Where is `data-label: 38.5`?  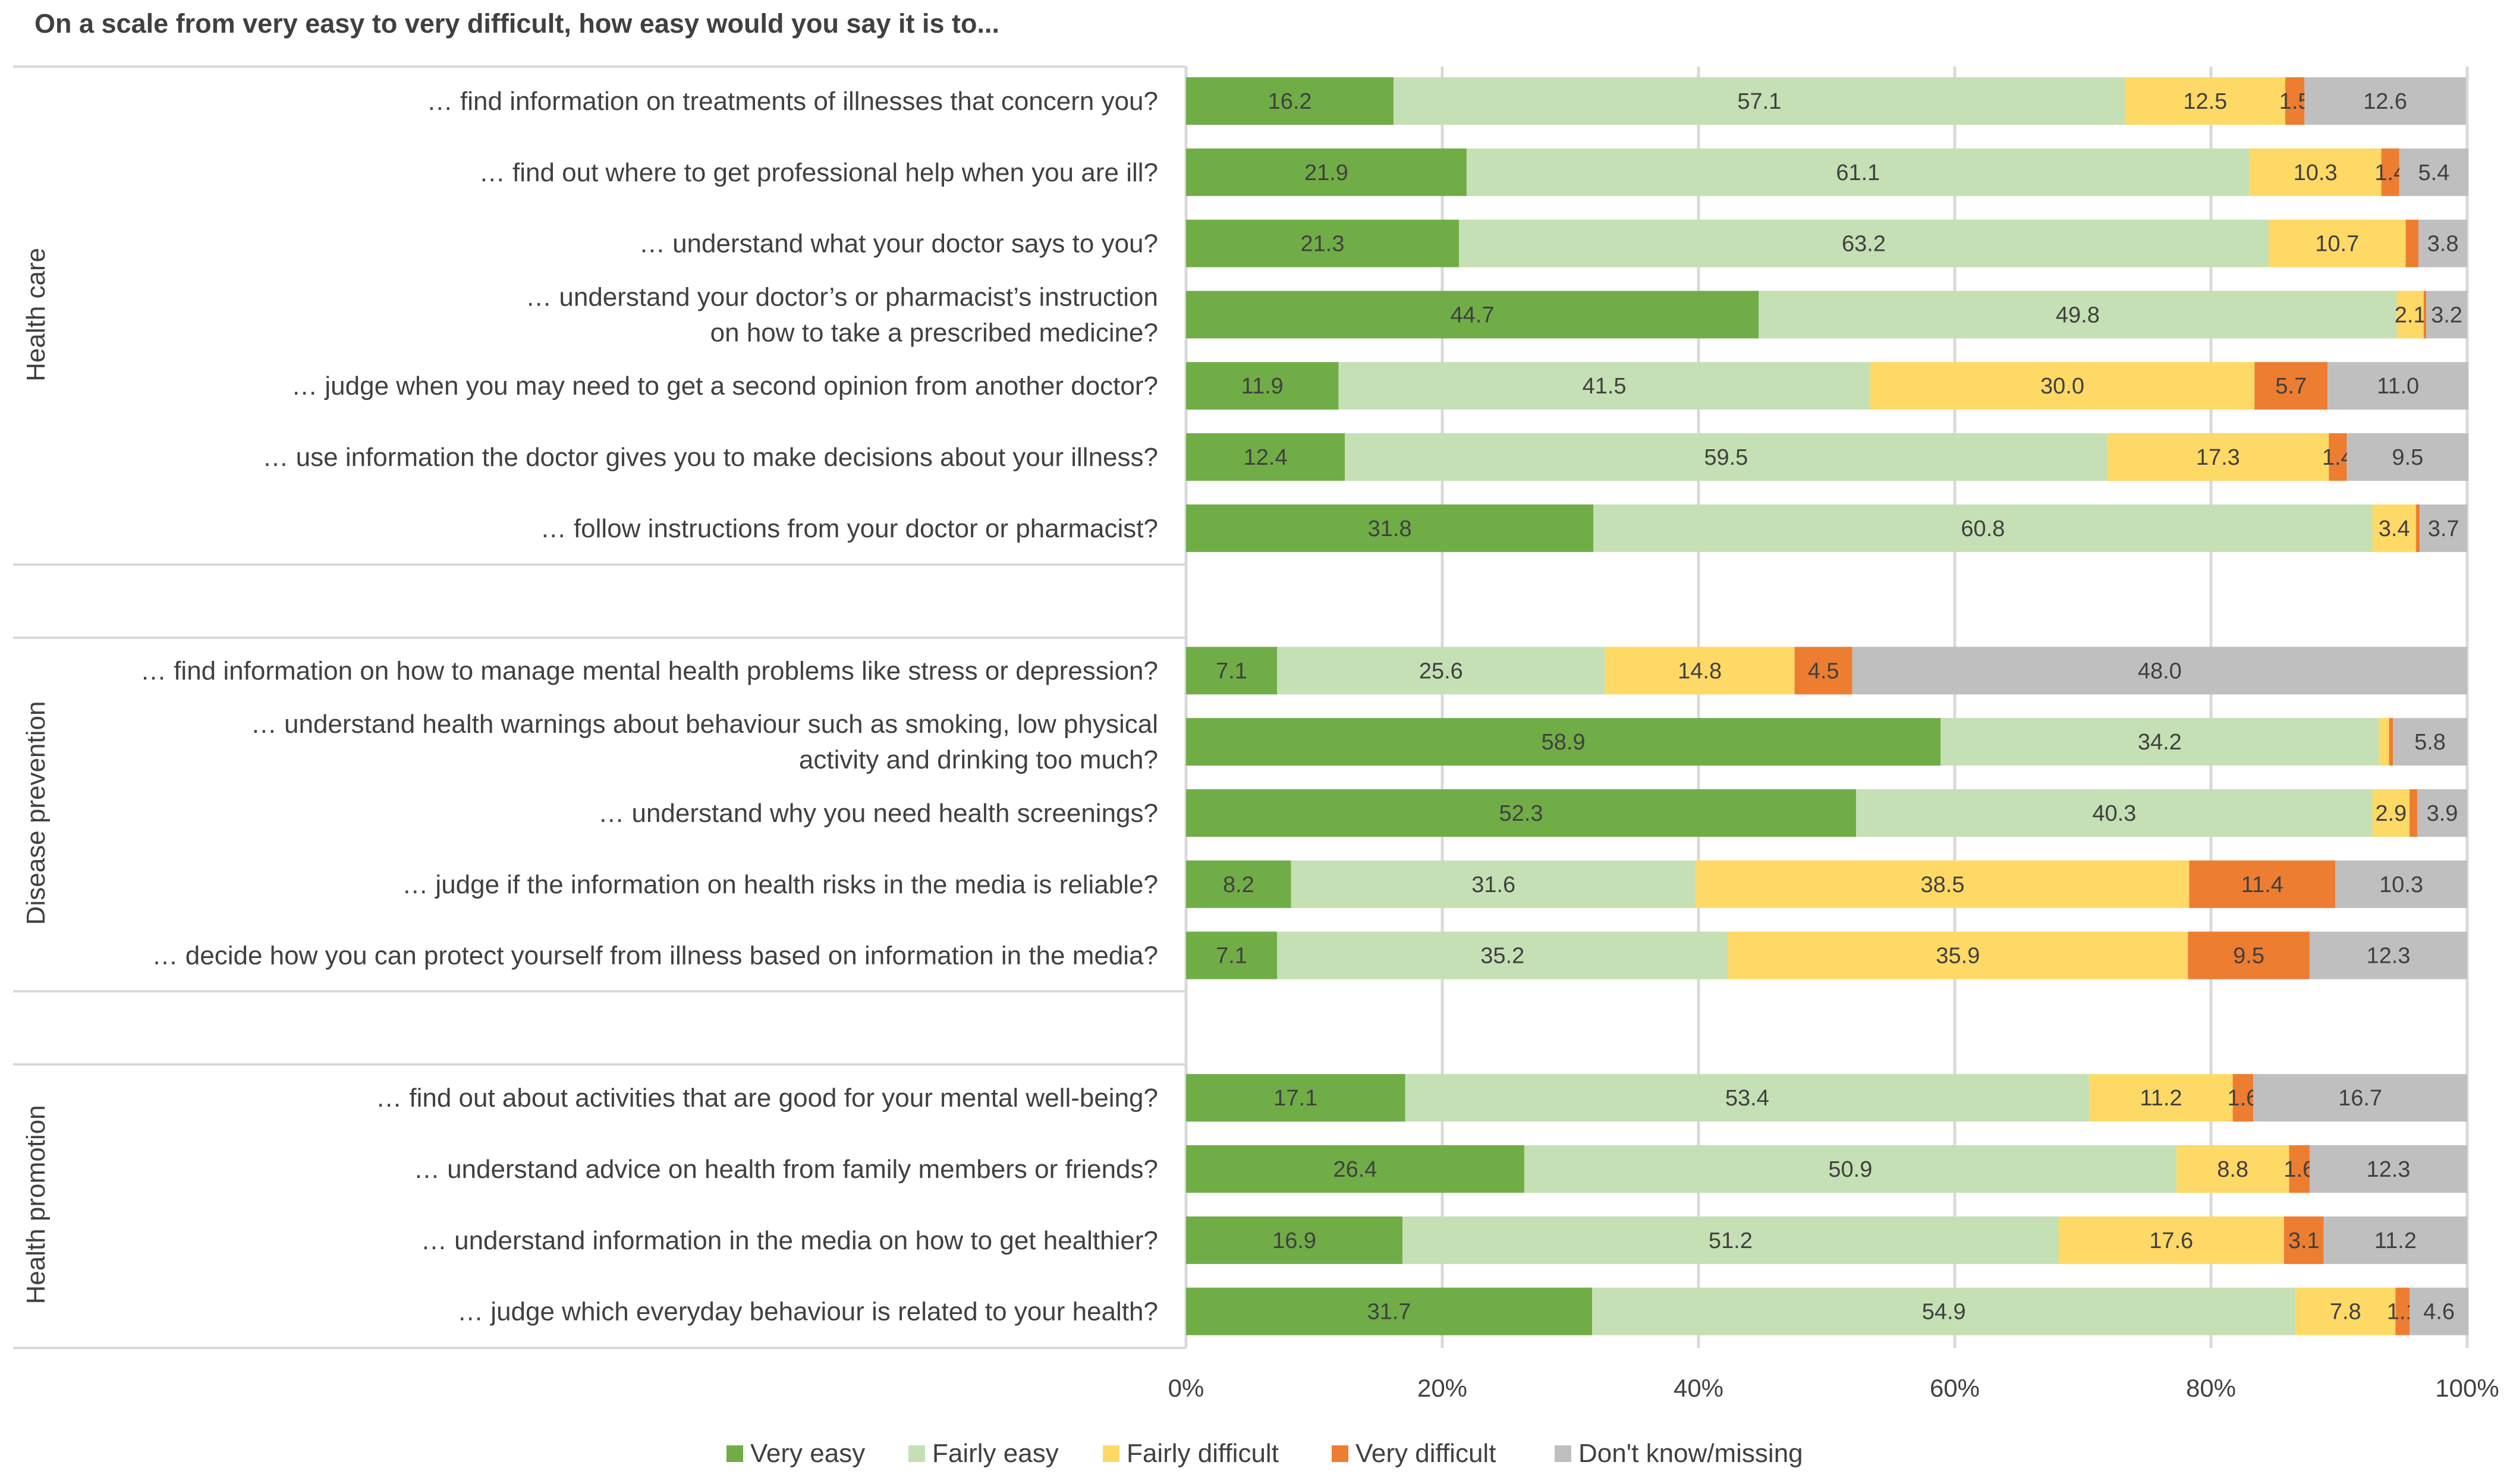 data-label: 38.5 is located at coordinates (1943, 884).